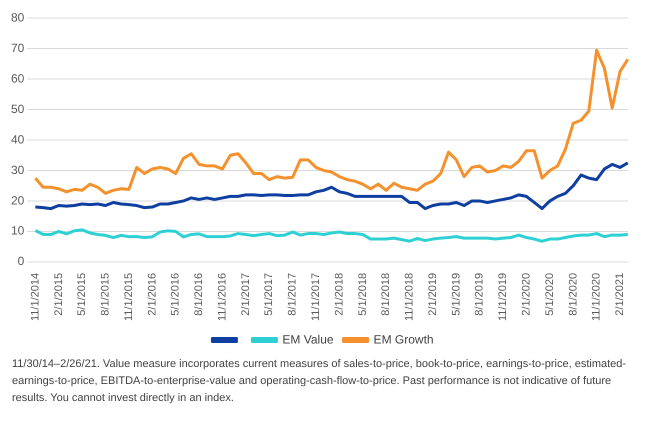 Image resolution: width=652 pixels, height=429 pixels. What do you see at coordinates (404, 339) in the screenshot?
I see `legend-label: EM Growth` at bounding box center [404, 339].